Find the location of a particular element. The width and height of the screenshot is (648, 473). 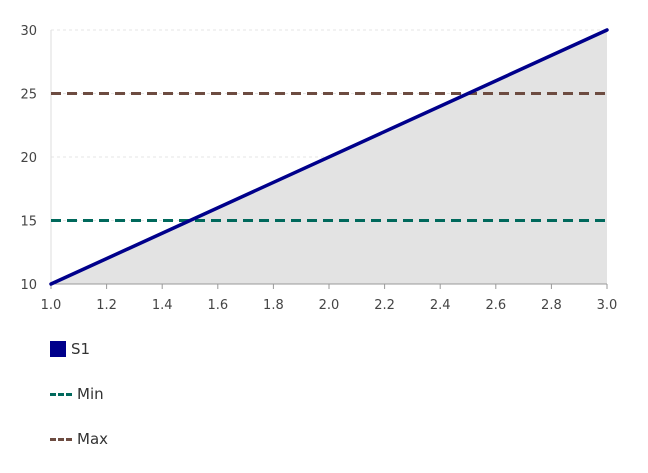

legend-item-min: Min is located at coordinates (79, 394).